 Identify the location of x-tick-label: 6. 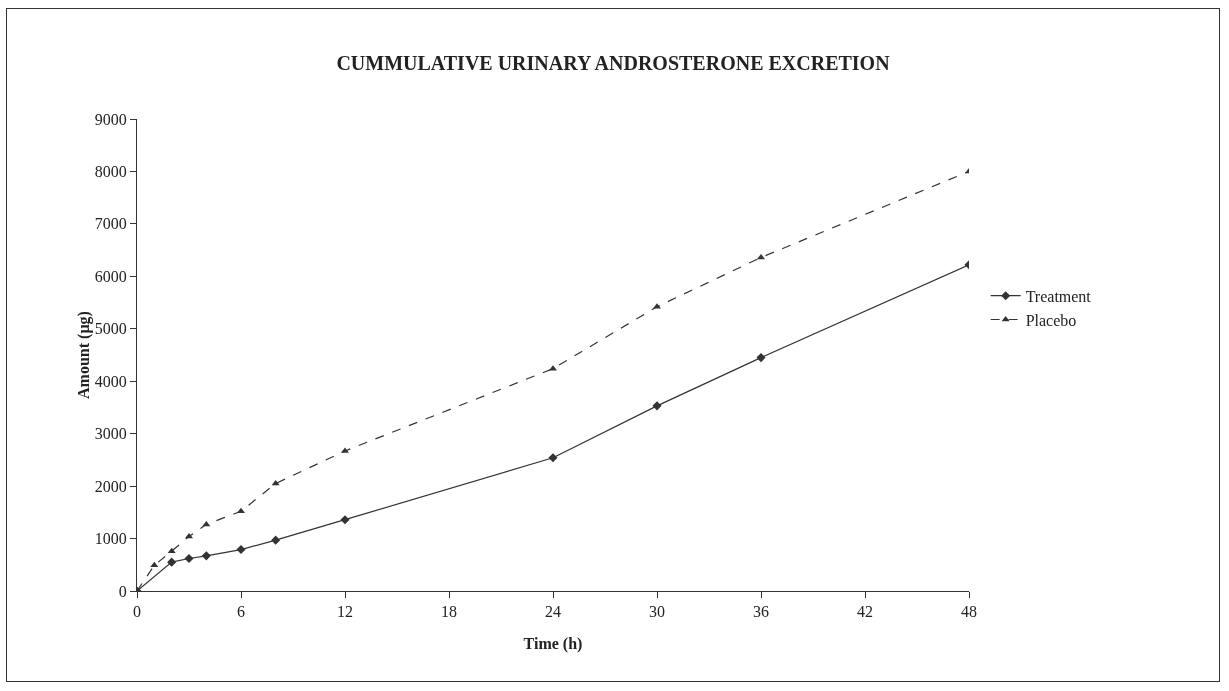
(241, 612).